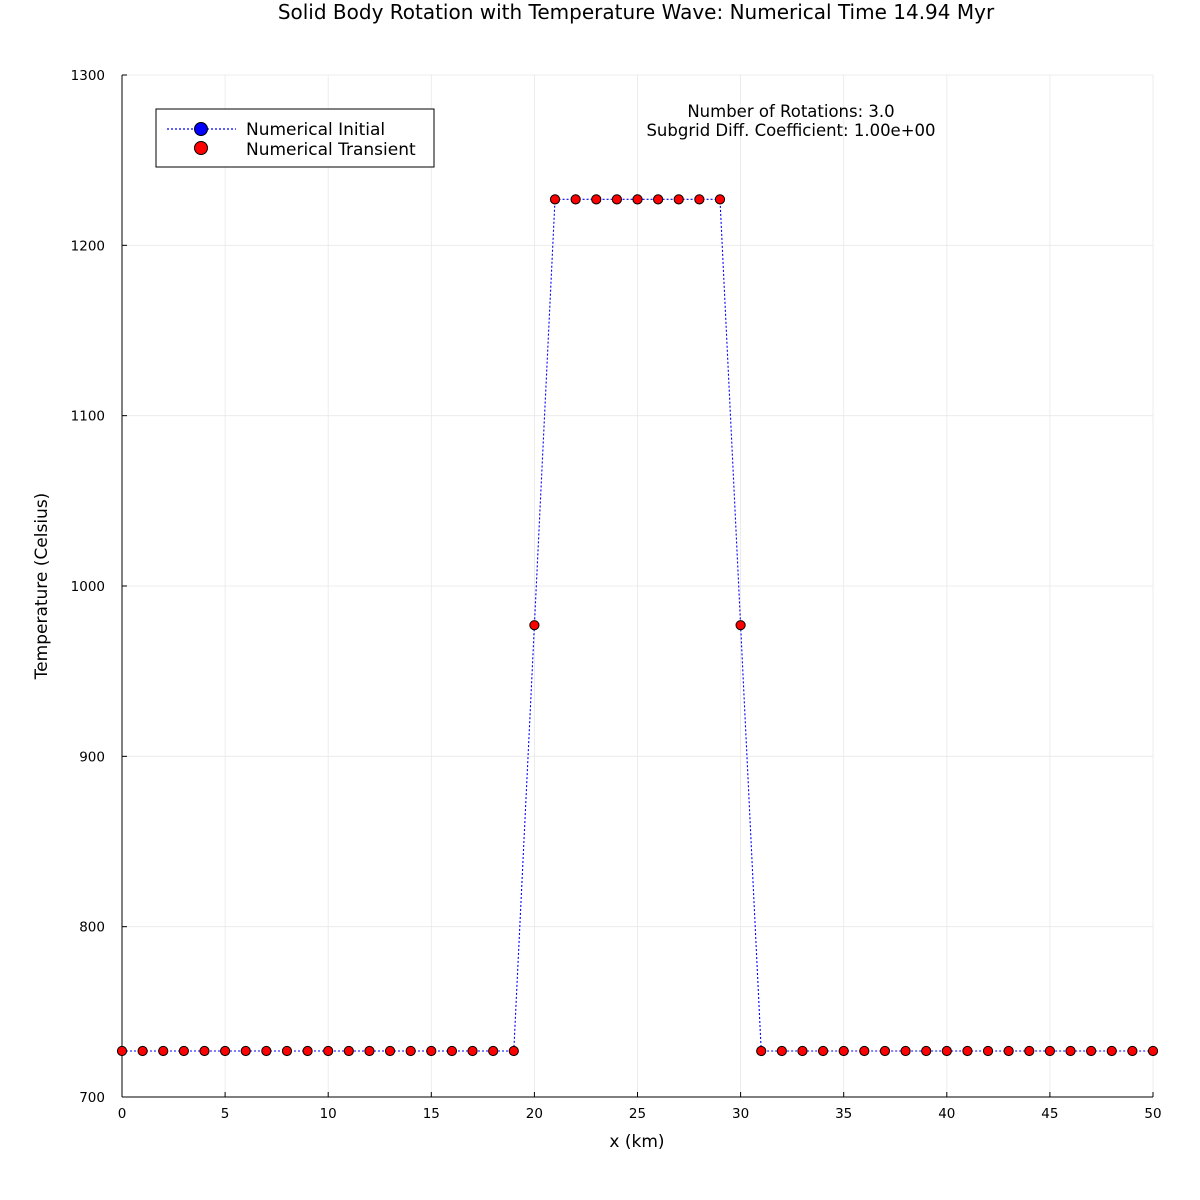 This screenshot has height=1200, width=1200. Describe the element at coordinates (88, 587) in the screenshot. I see `y-tick-label: 1000` at that location.